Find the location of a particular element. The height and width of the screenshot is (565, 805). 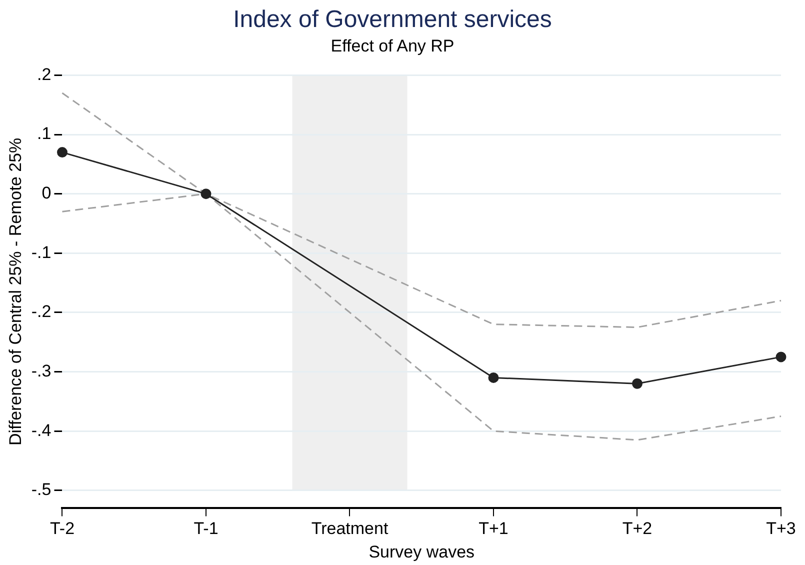

x-tick-label: T+2 is located at coordinates (637, 528).